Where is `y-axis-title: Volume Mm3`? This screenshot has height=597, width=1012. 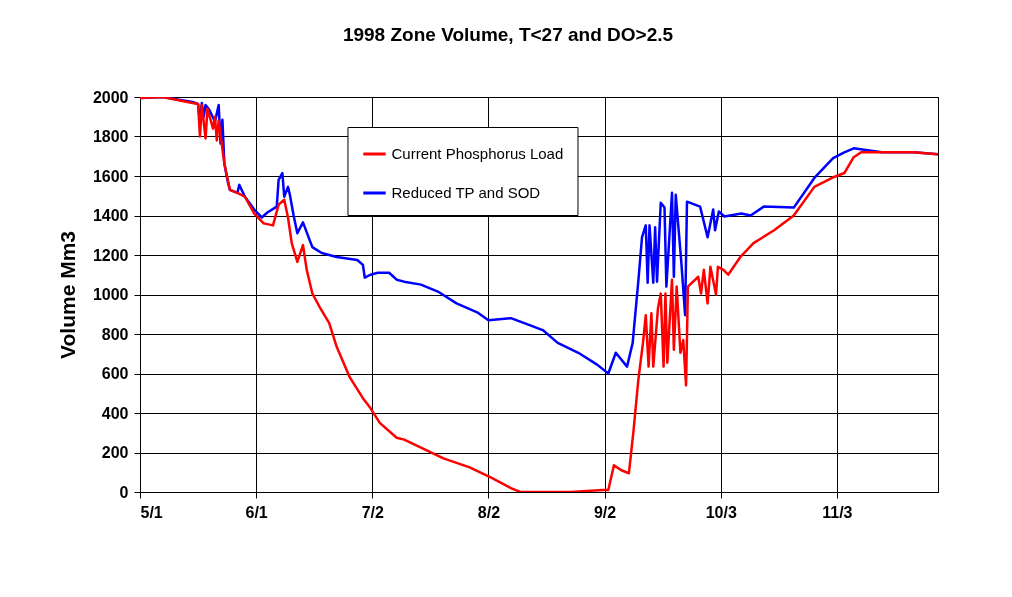 y-axis-title: Volume Mm3 is located at coordinates (67, 295).